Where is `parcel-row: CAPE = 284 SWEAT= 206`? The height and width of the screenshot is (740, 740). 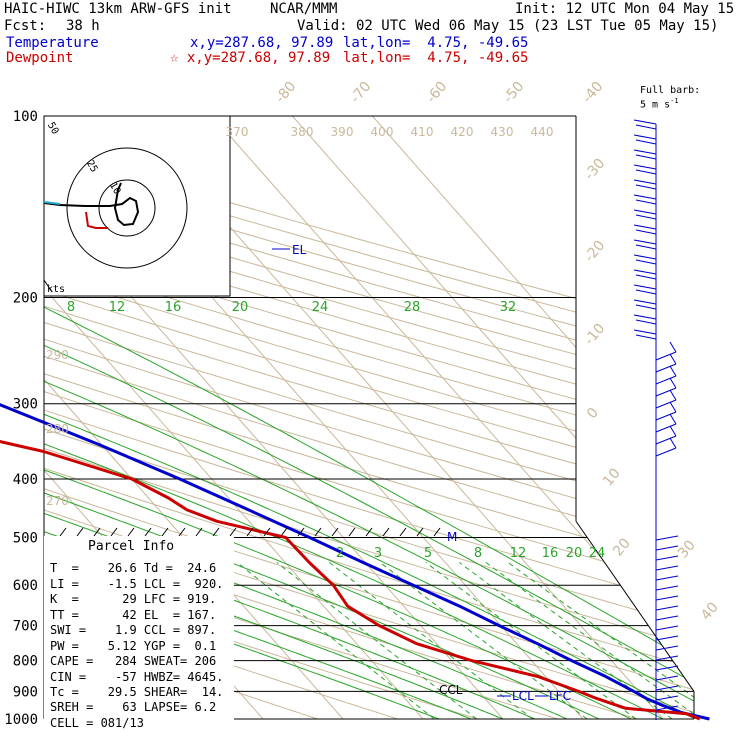
parcel-row: CAPE = 284 SWEAT= 206 is located at coordinates (133, 661).